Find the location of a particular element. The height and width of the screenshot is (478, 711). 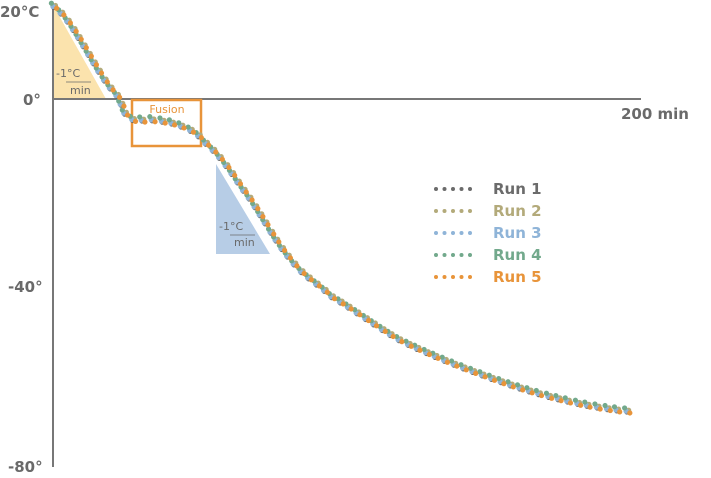

rate-denominator-2: min is located at coordinates (244, 242).